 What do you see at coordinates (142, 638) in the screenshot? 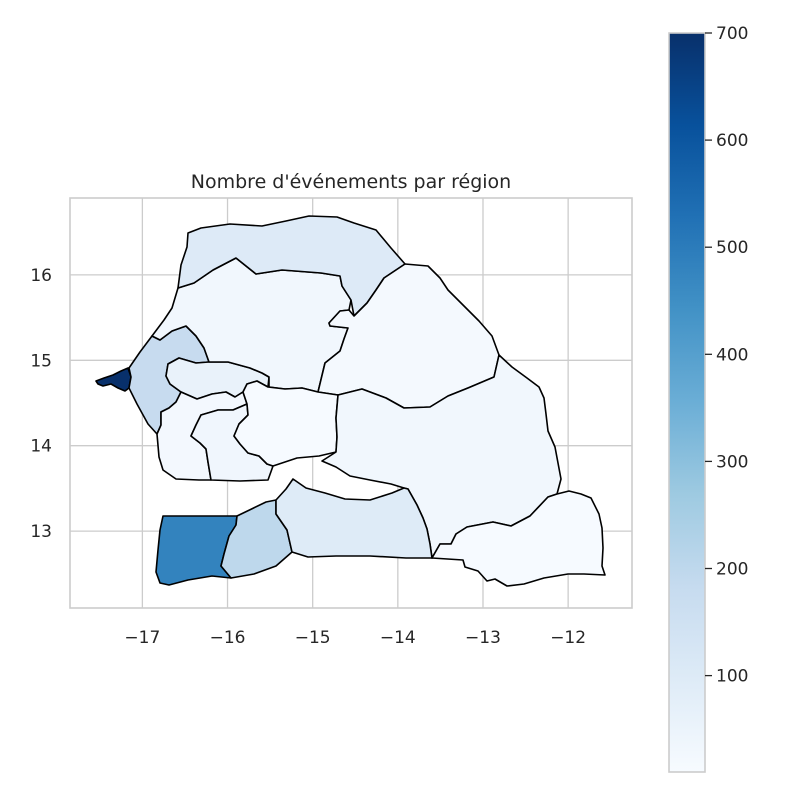
I see `x-tick-label: −17` at bounding box center [142, 638].